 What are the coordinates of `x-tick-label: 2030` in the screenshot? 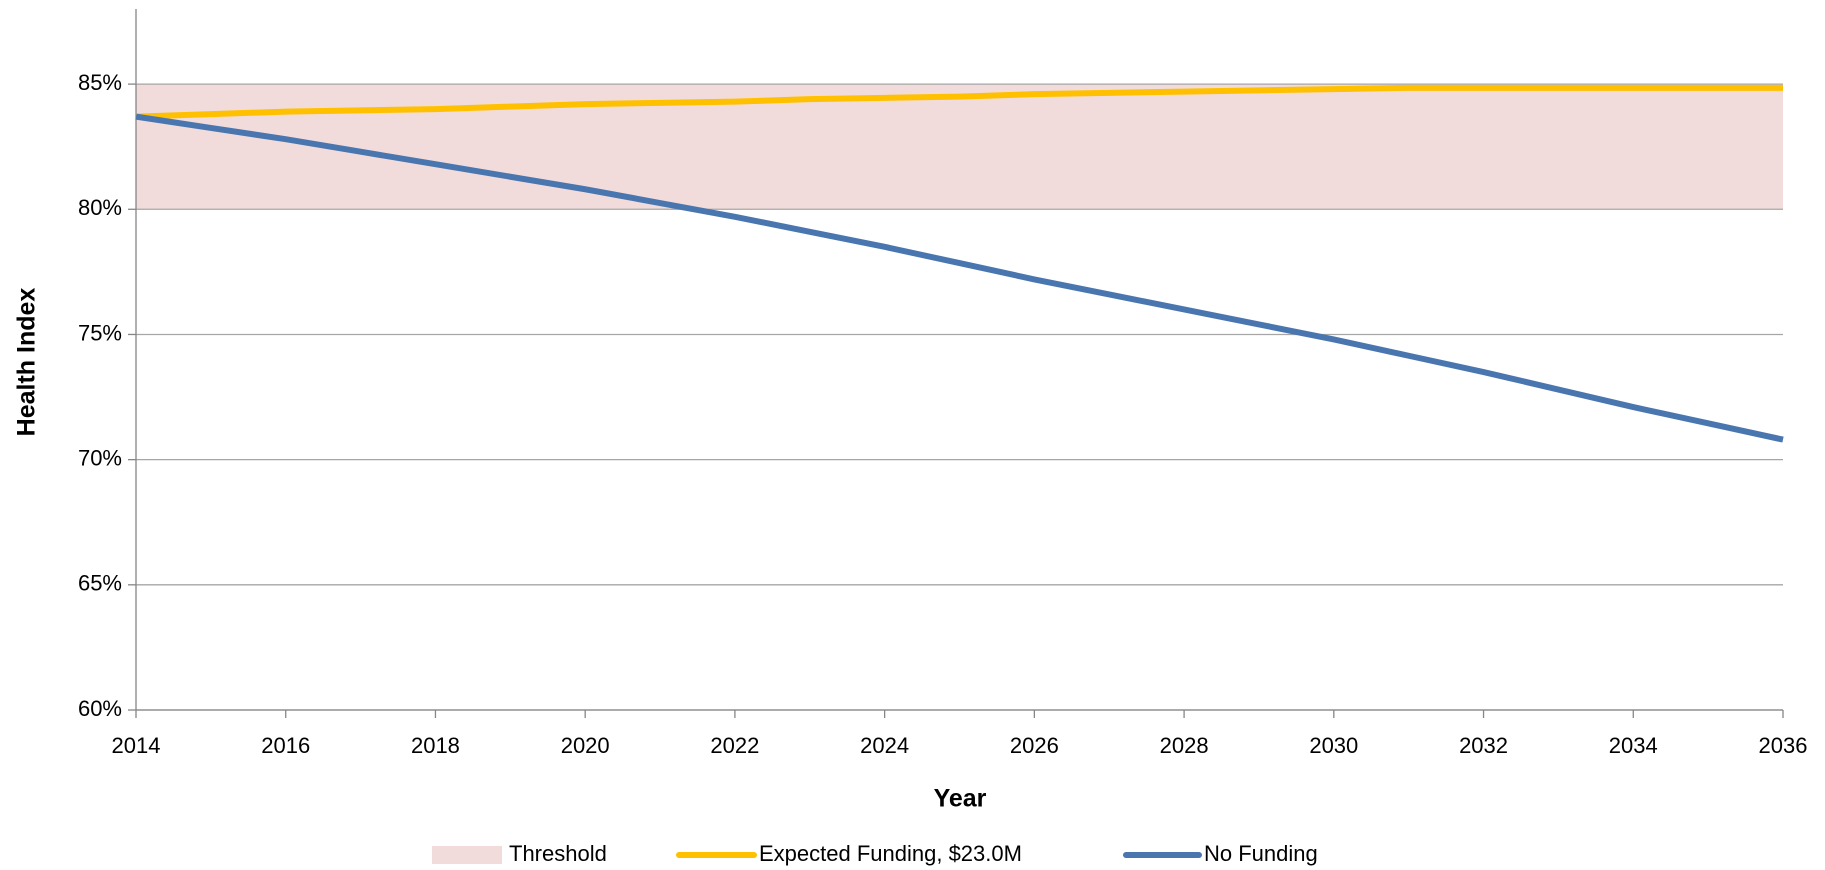 It's located at (1333, 745).